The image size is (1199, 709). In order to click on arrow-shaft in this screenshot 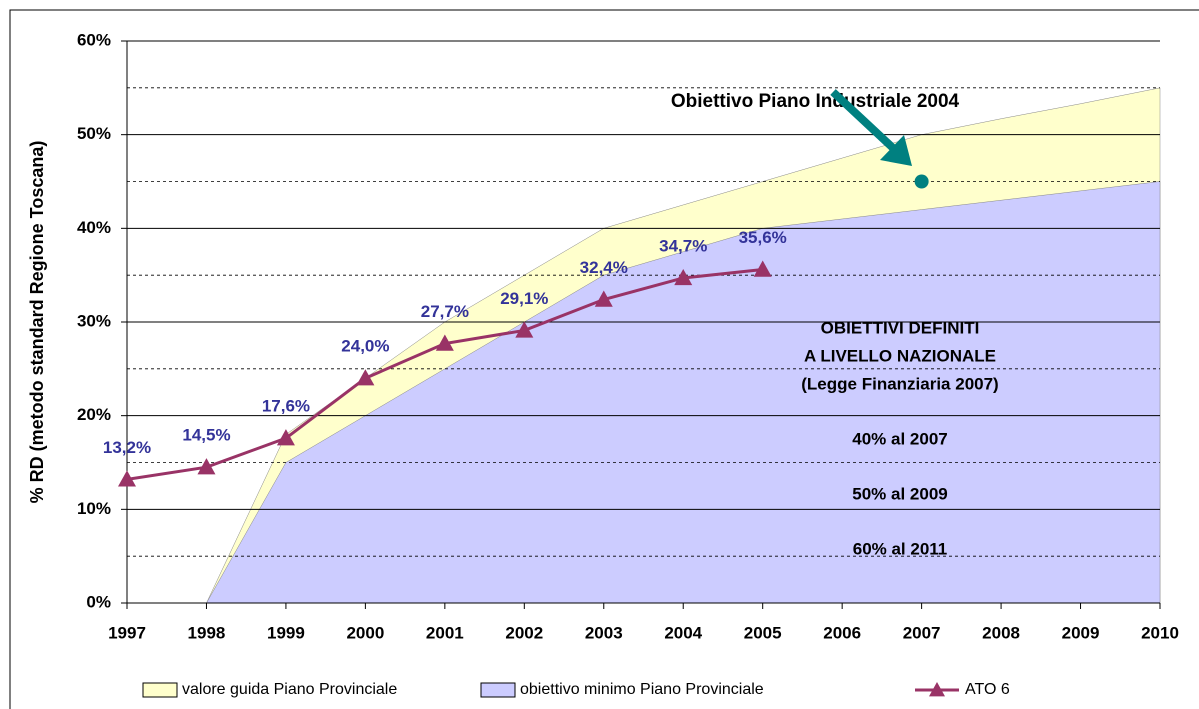, I will do `click(863, 120)`.